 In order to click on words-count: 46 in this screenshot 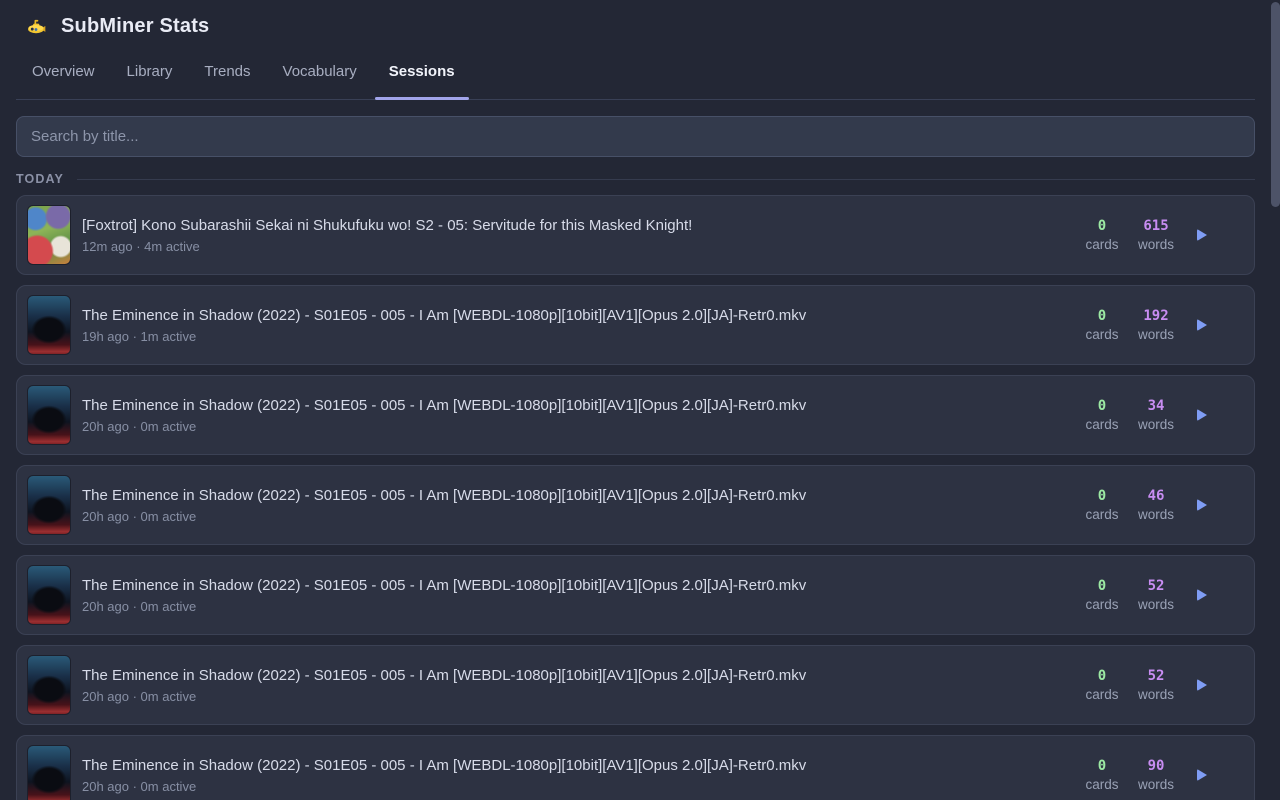, I will do `click(1156, 496)`.